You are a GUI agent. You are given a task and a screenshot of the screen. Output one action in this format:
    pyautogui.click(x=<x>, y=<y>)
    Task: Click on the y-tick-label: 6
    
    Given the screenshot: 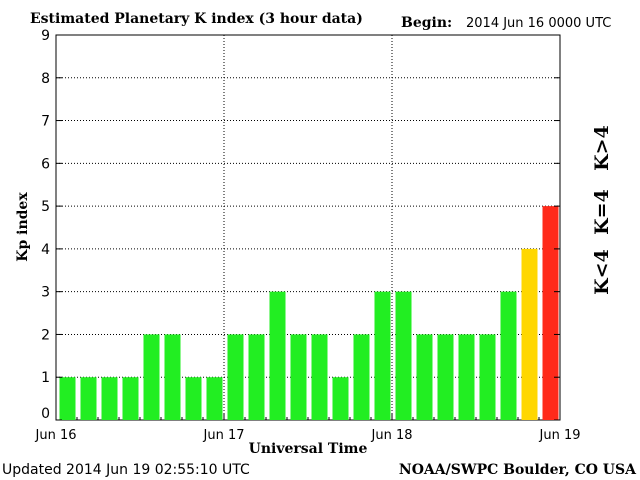 What is the action you would take?
    pyautogui.click(x=45, y=164)
    